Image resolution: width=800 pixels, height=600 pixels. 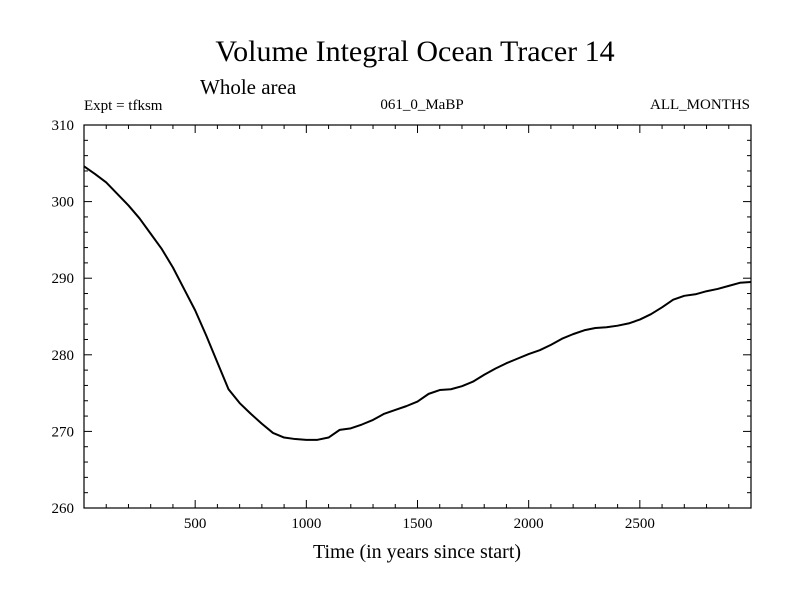 What do you see at coordinates (63, 279) in the screenshot?
I see `y-tick-label: 290` at bounding box center [63, 279].